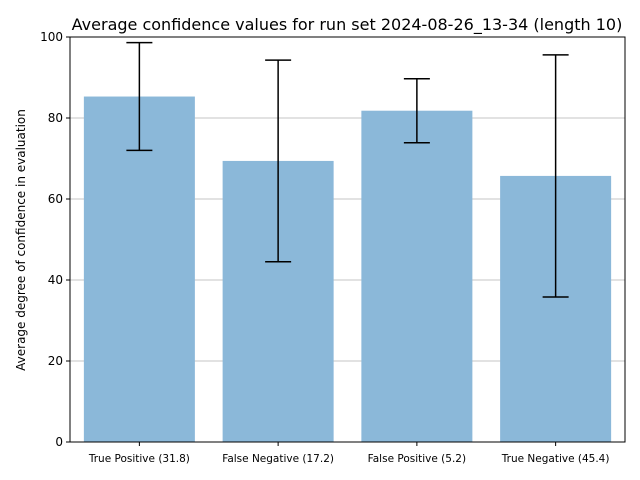 Image resolution: width=640 pixels, height=480 pixels. Describe the element at coordinates (555, 459) in the screenshot. I see `x-tick-label: True Negative (45.4)` at that location.